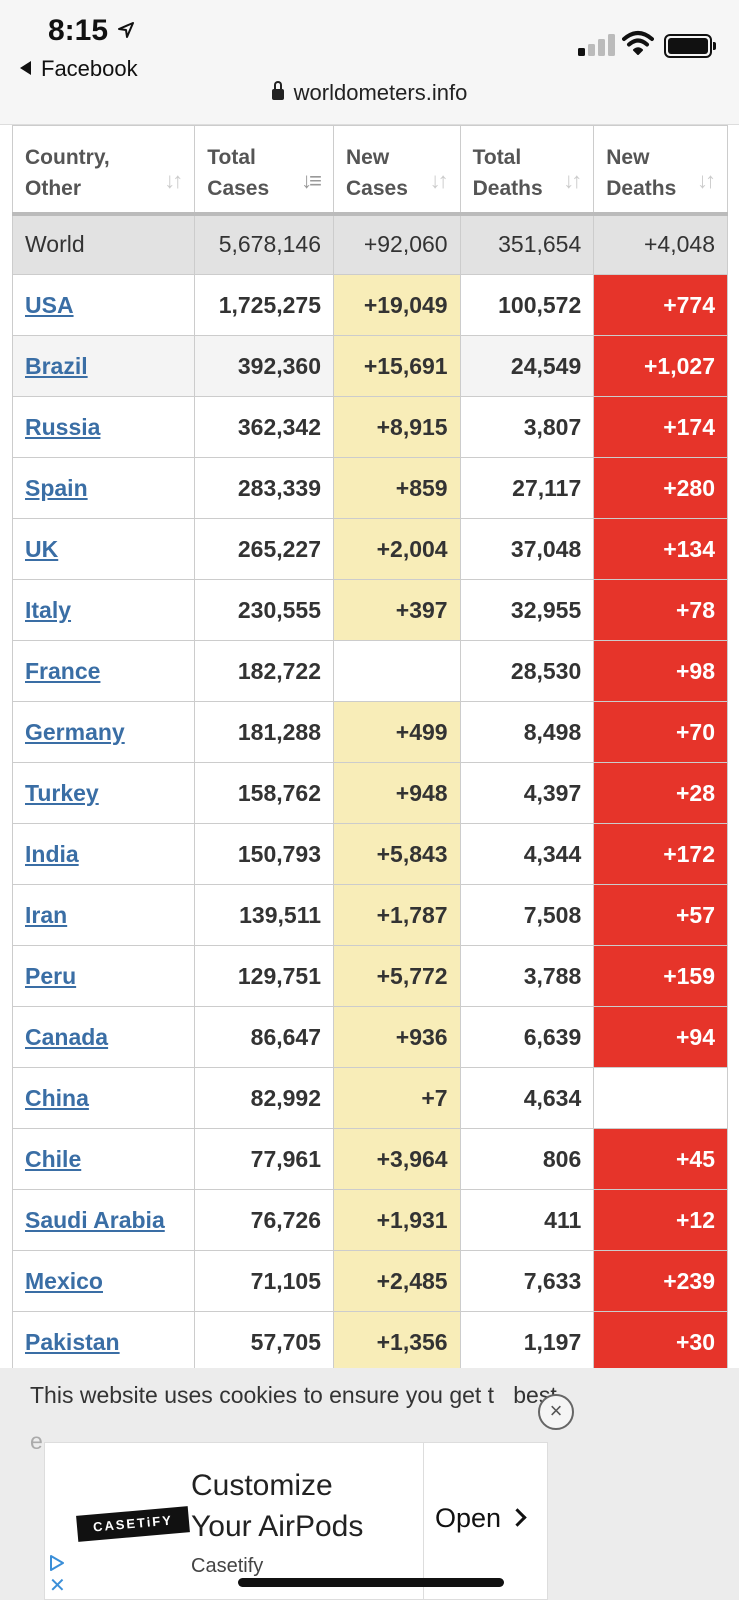 This screenshot has height=1600, width=739. I want to click on address-bar: worldometers.info, so click(369, 93).